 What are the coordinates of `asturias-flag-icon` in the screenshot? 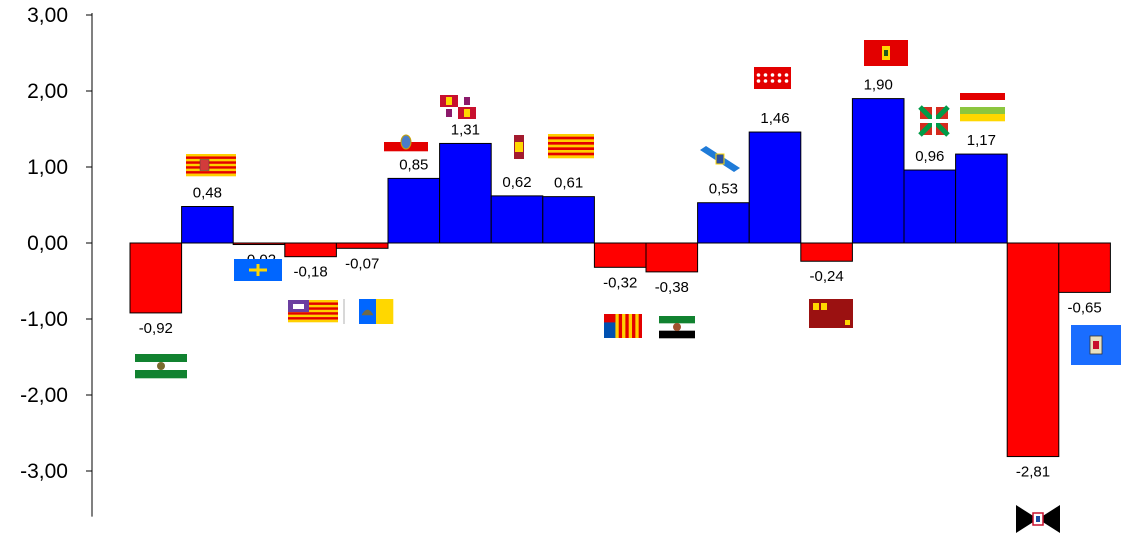 It's located at (258, 270).